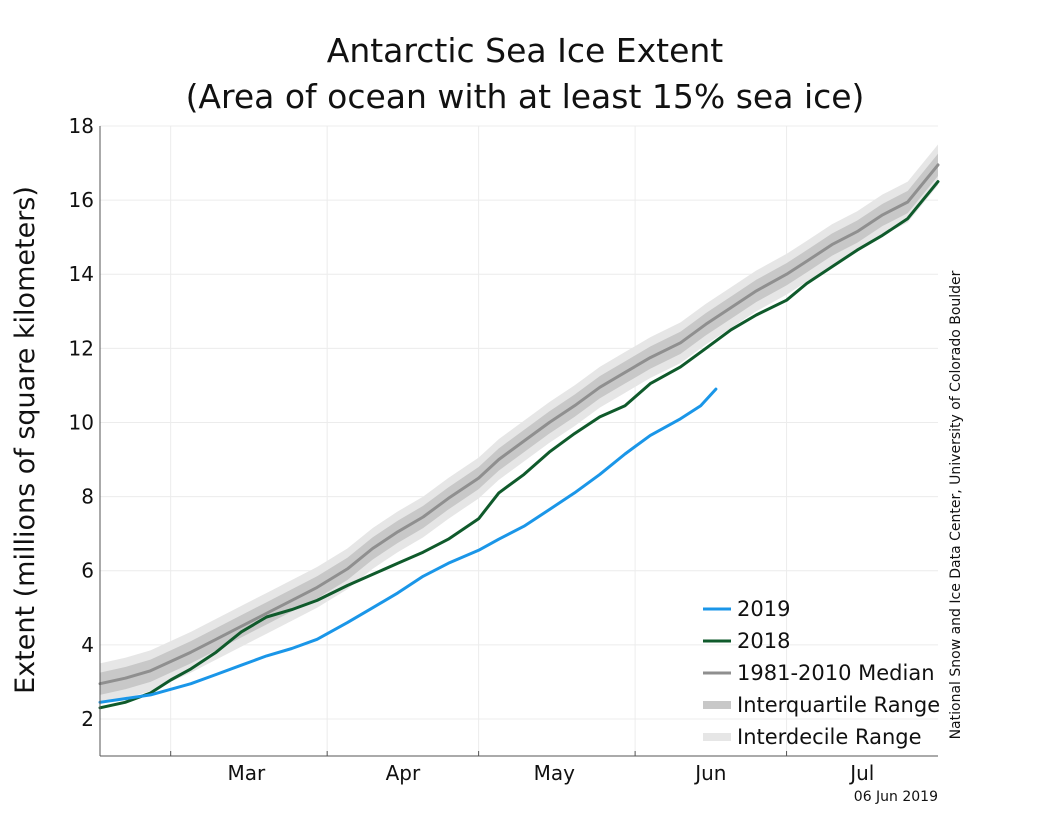 This screenshot has height=840, width=1050. What do you see at coordinates (896, 797) in the screenshot?
I see `date-stamp: 06 Jun 2019` at bounding box center [896, 797].